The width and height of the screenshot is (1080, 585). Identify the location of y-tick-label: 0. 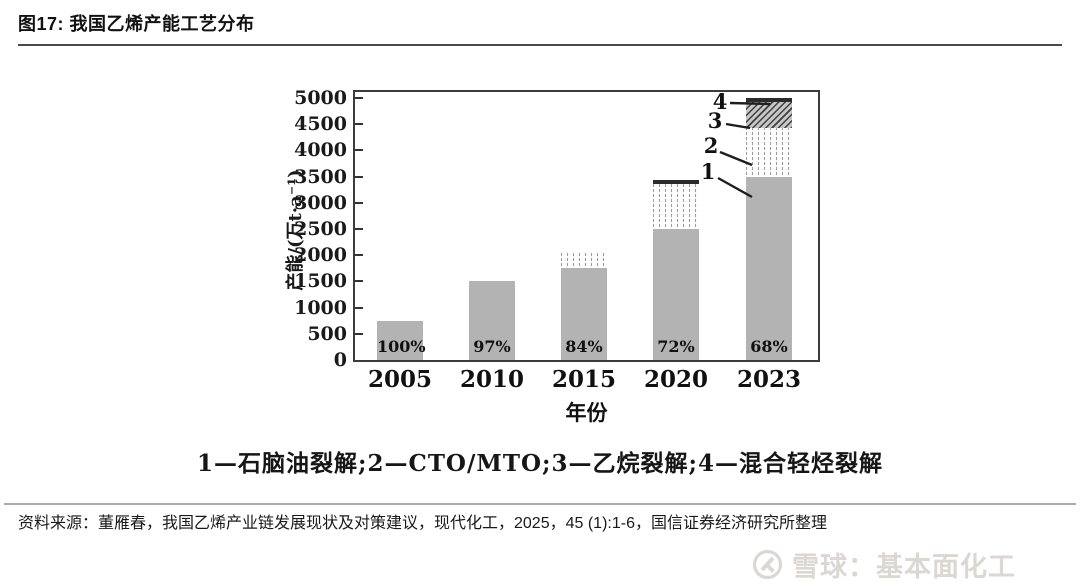
(340, 360).